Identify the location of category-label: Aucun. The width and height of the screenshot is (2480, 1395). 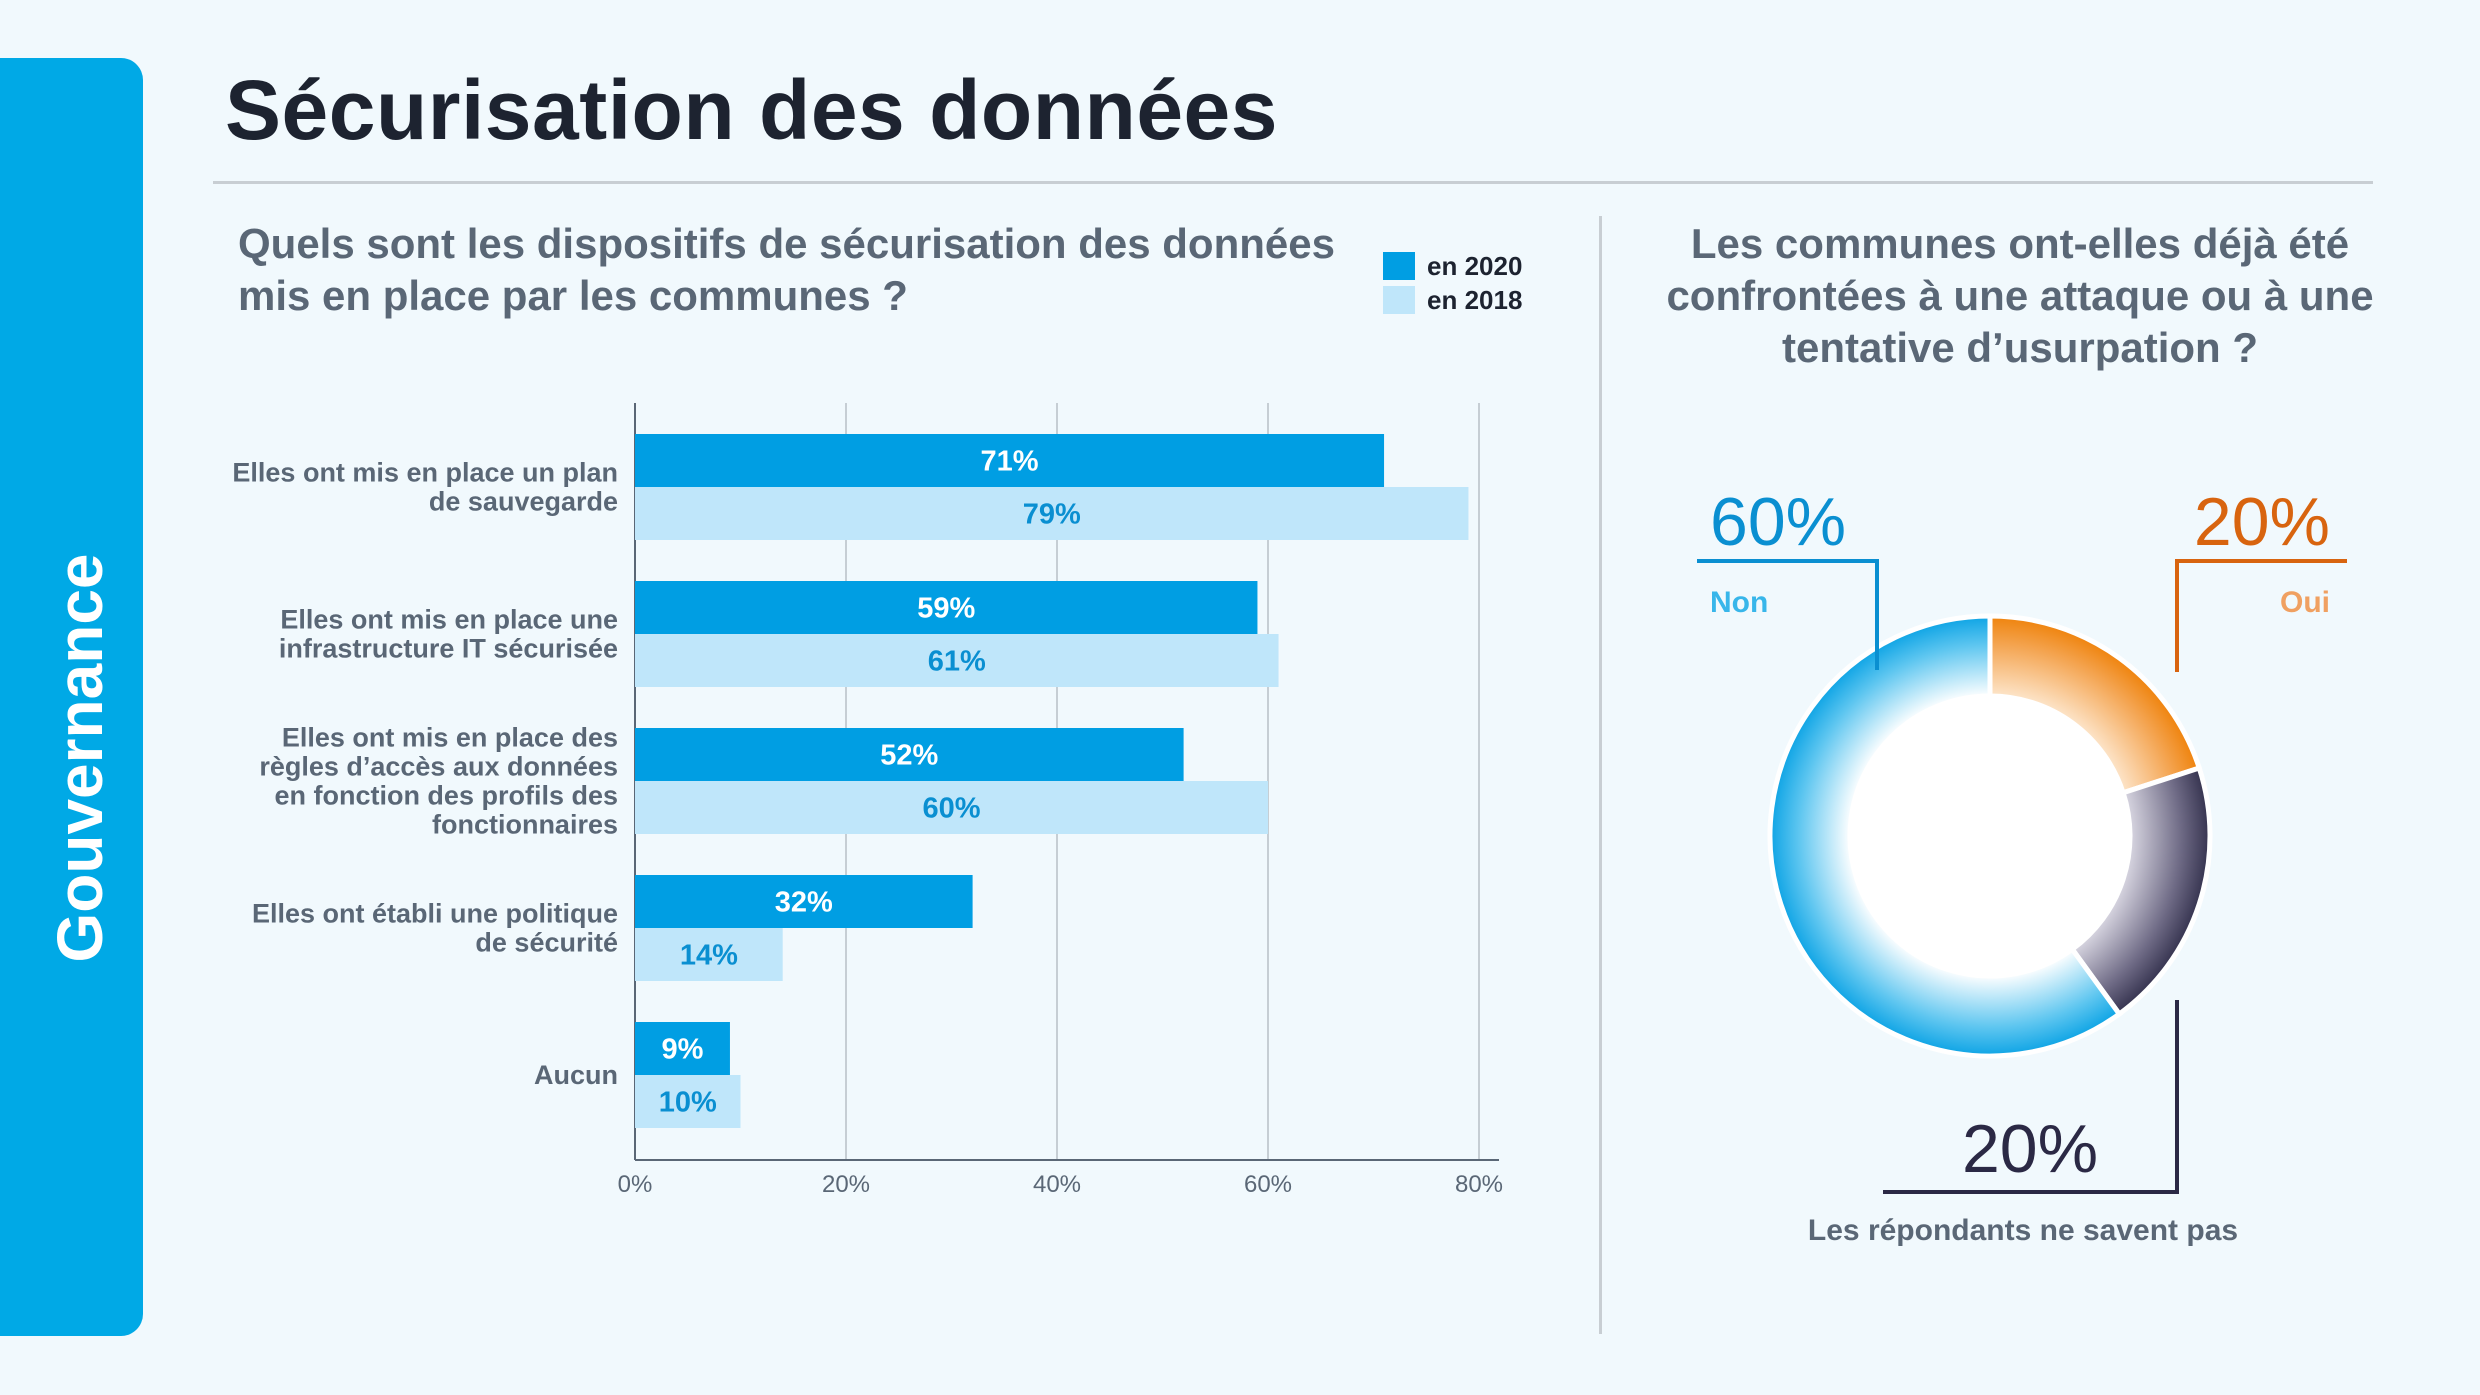
(576, 1075).